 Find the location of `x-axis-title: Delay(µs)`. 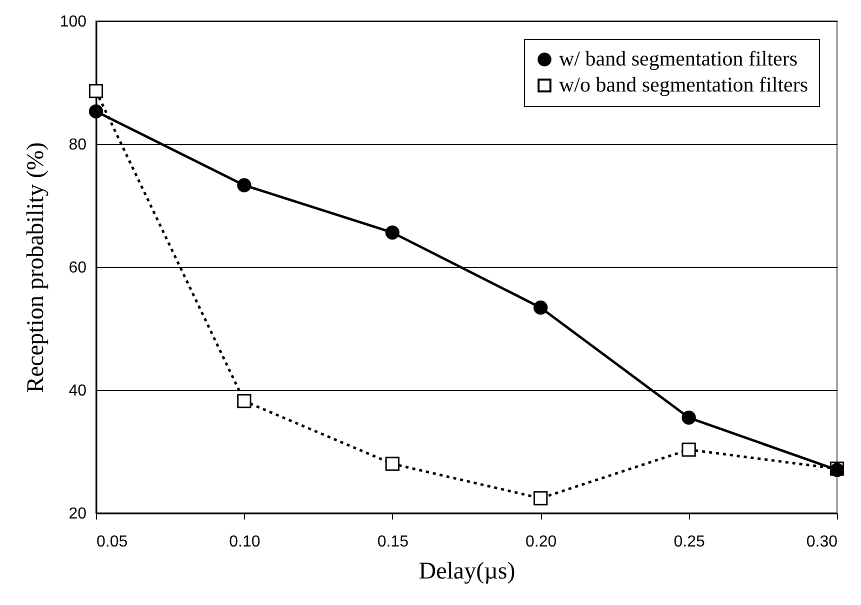

x-axis-title: Delay(µs) is located at coordinates (467, 571).